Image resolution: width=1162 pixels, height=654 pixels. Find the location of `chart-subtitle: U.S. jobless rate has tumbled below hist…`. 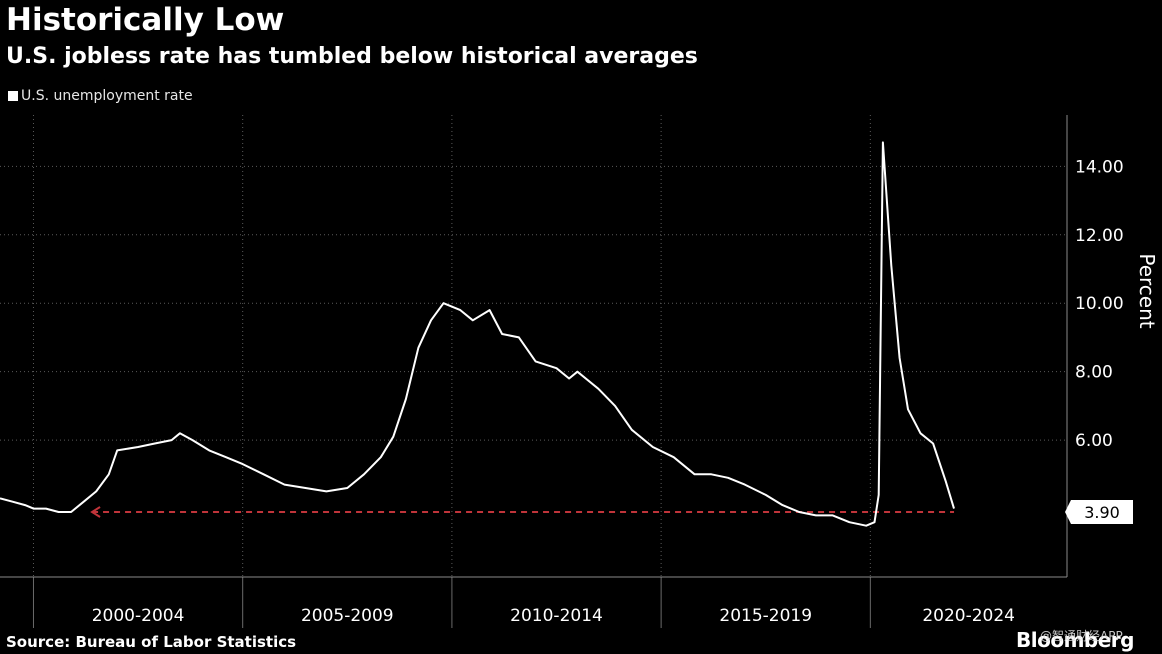

chart-subtitle: U.S. jobless rate has tumbled below hist… is located at coordinates (352, 56).